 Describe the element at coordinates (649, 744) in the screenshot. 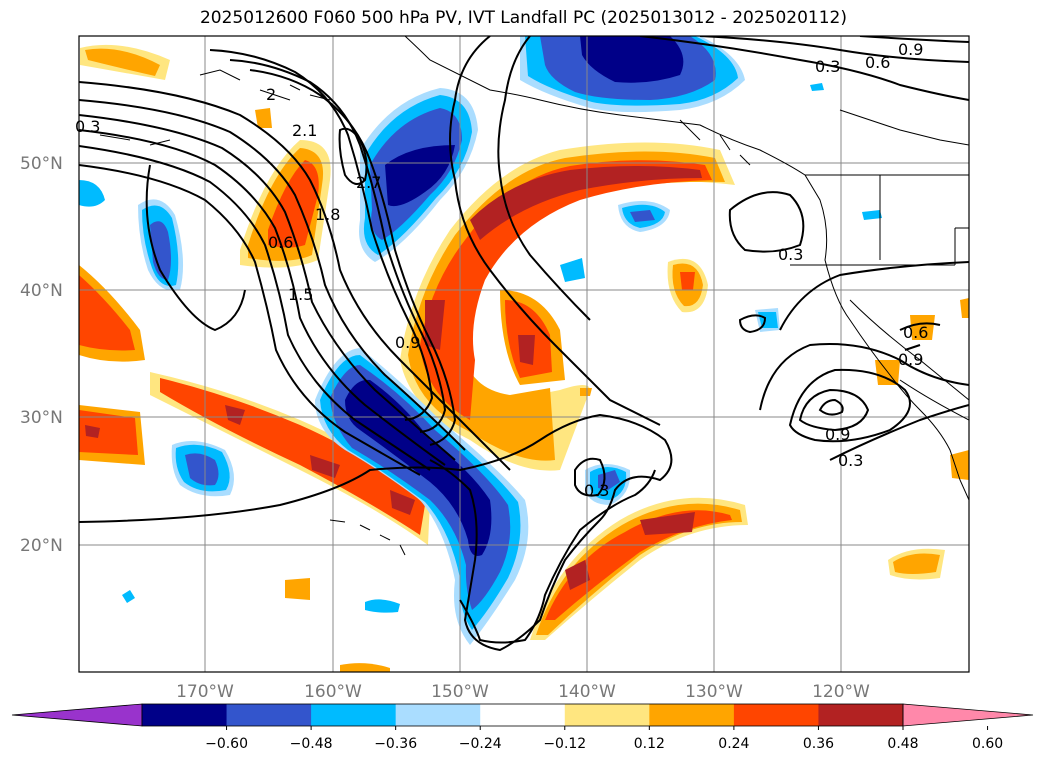

I see `colorbar-tick-label: 0.12` at that location.